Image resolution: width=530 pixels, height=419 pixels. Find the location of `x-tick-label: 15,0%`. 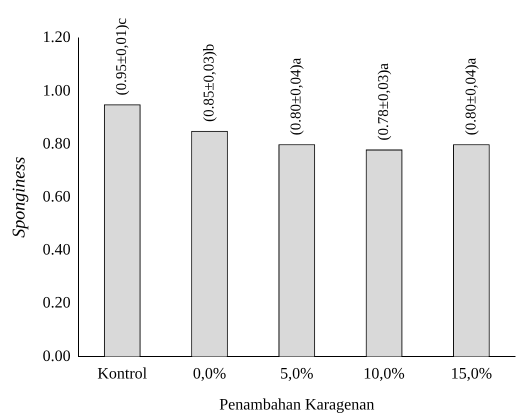

x-tick-label: 15,0% is located at coordinates (471, 373).